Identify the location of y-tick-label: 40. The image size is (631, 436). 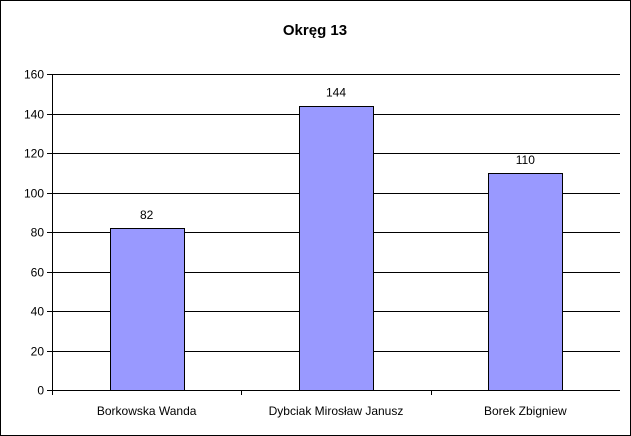
(38, 312).